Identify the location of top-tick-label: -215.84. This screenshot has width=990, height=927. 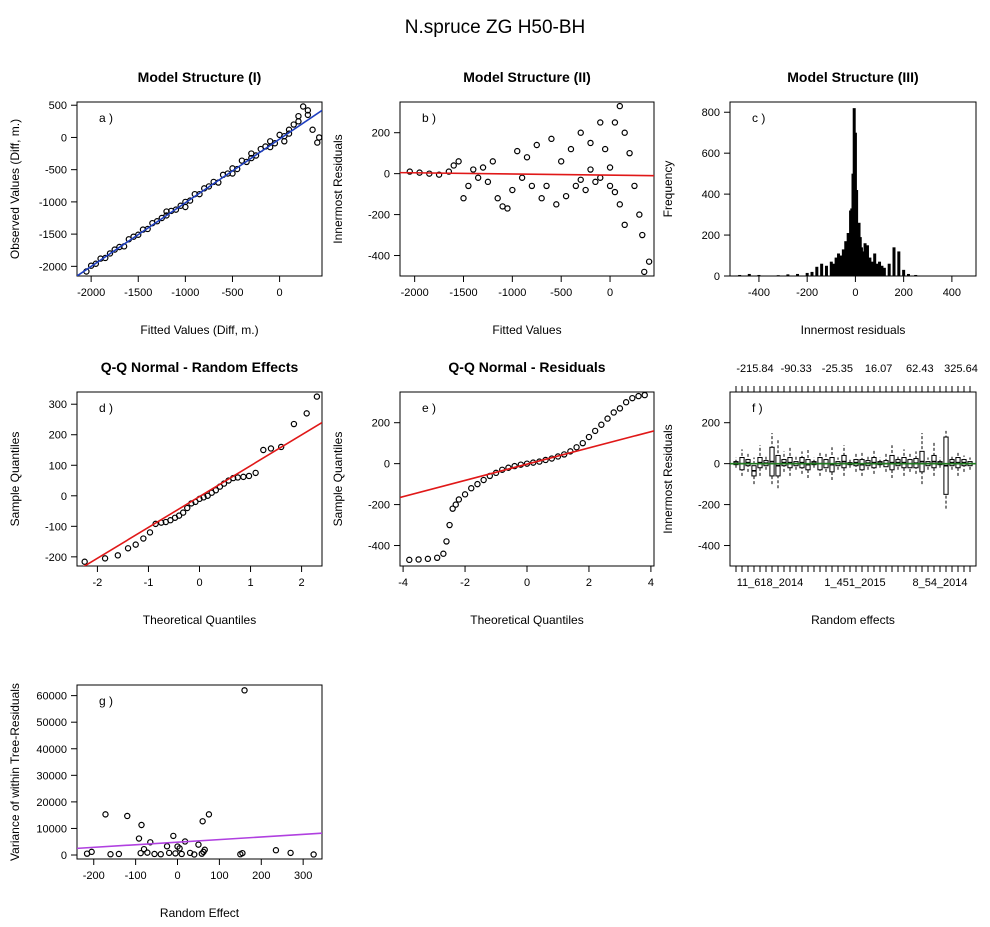
(754, 369).